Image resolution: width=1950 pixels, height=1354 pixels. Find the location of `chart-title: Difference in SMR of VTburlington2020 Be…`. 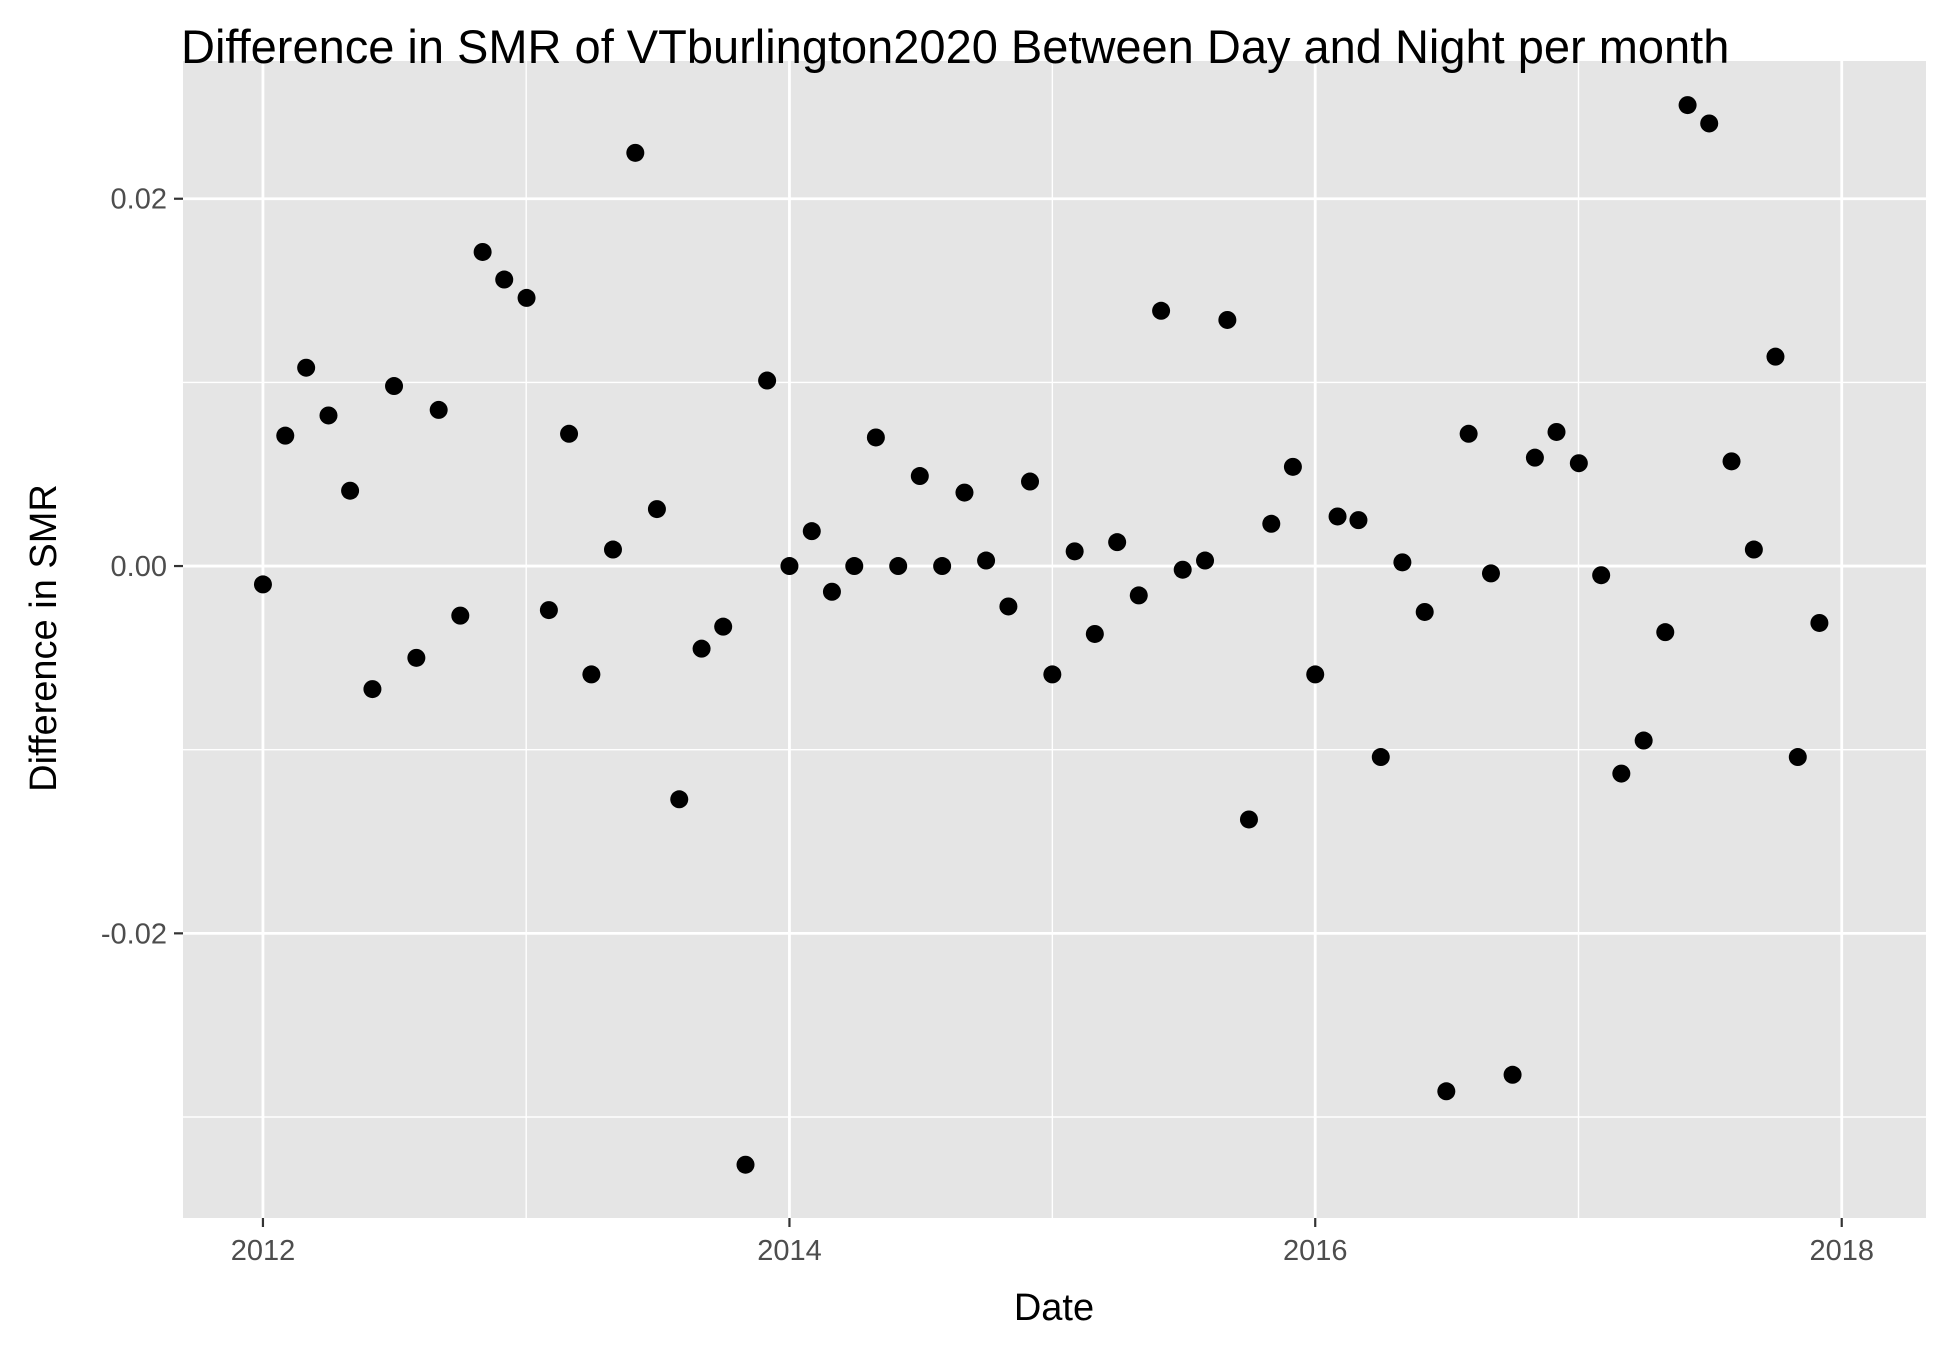

chart-title: Difference in SMR of VTburlington2020 Be… is located at coordinates (955, 46).